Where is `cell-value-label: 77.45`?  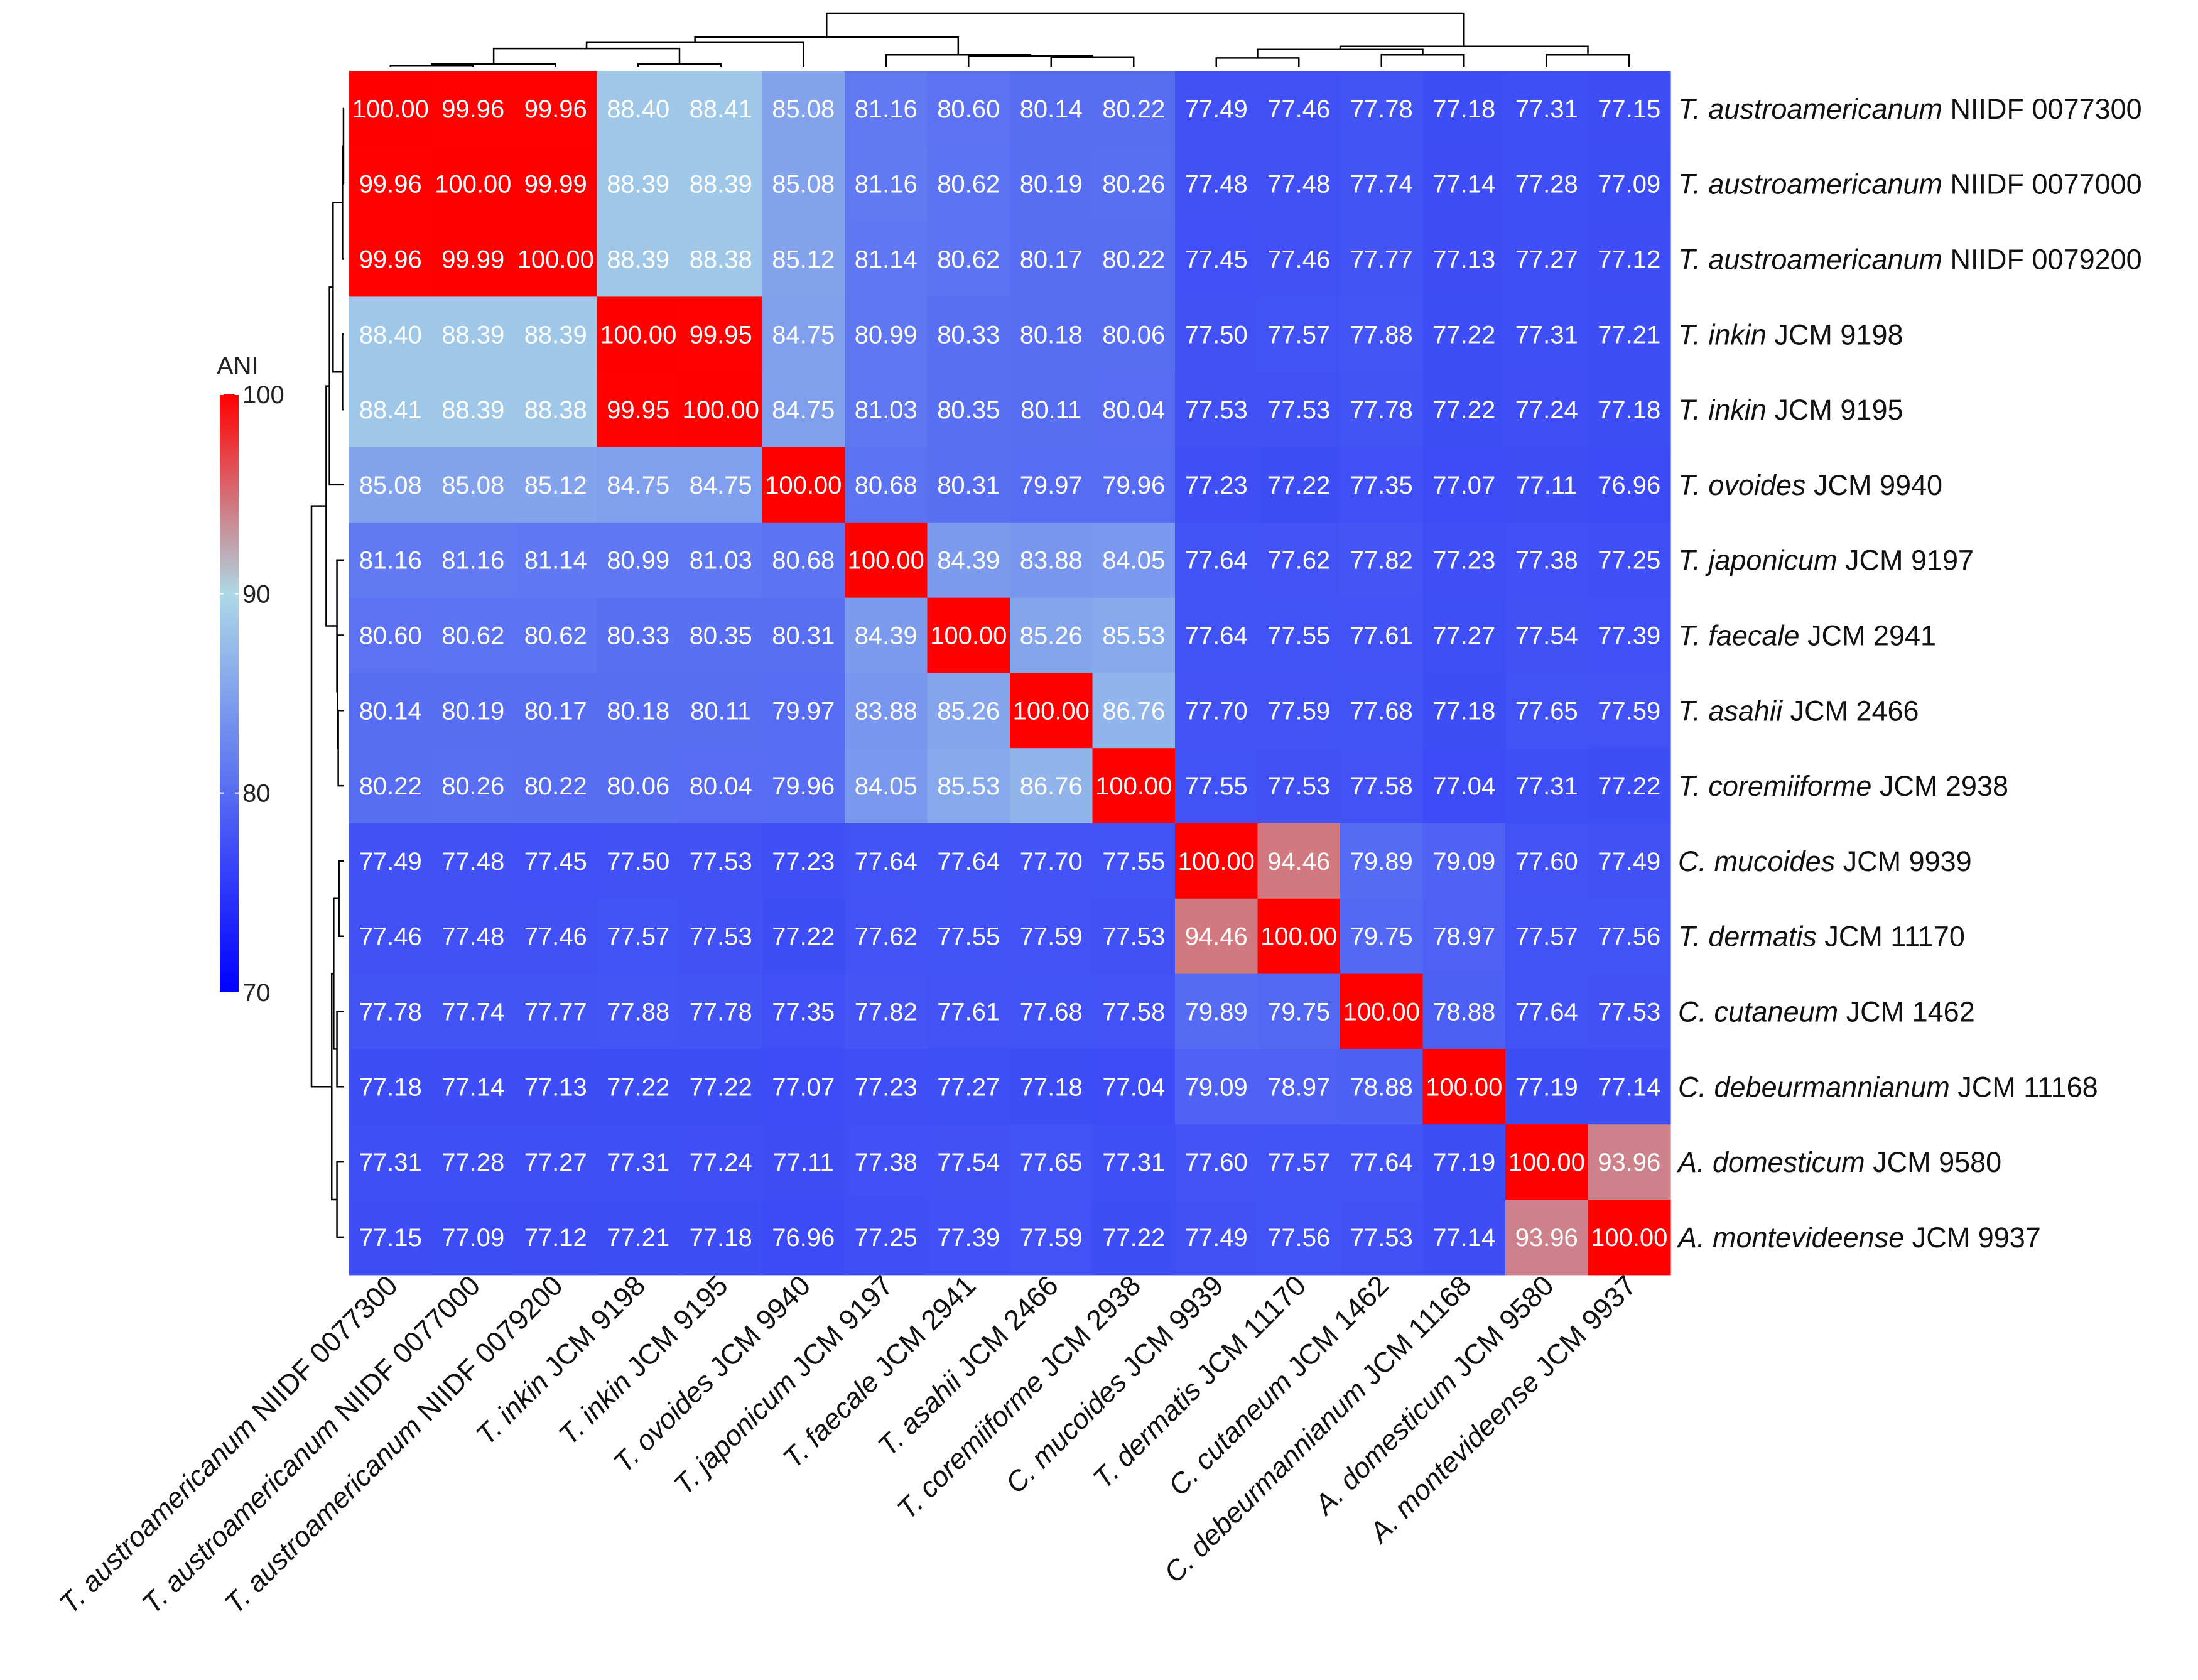 cell-value-label: 77.45 is located at coordinates (1217, 260).